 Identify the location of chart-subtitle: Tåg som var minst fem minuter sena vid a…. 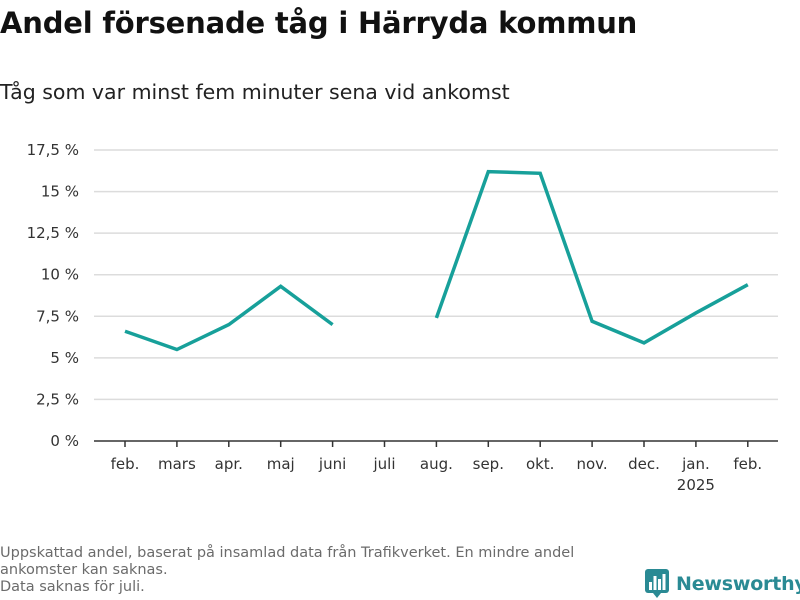
(255, 92).